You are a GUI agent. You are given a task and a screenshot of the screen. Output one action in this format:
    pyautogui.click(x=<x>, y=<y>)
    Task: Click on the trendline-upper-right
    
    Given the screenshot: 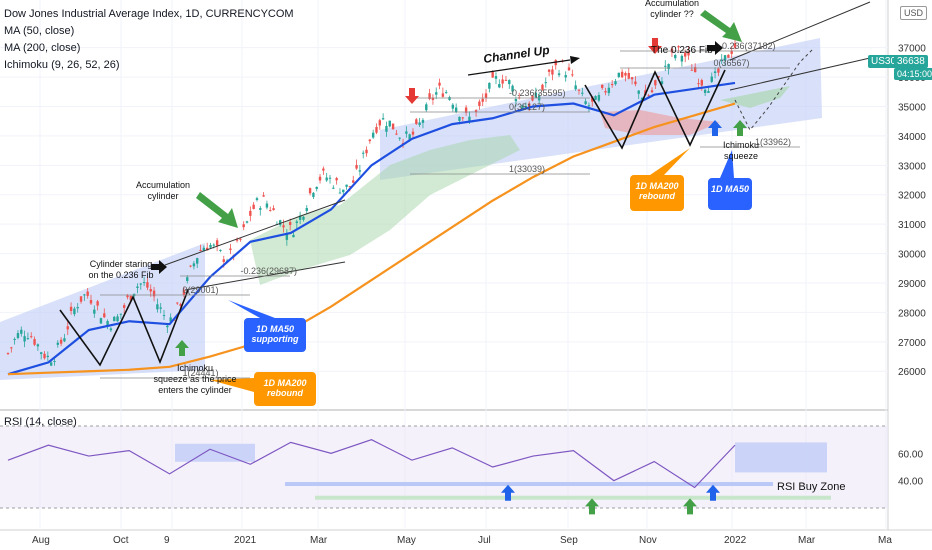 What is the action you would take?
    pyautogui.click(x=800, y=31)
    